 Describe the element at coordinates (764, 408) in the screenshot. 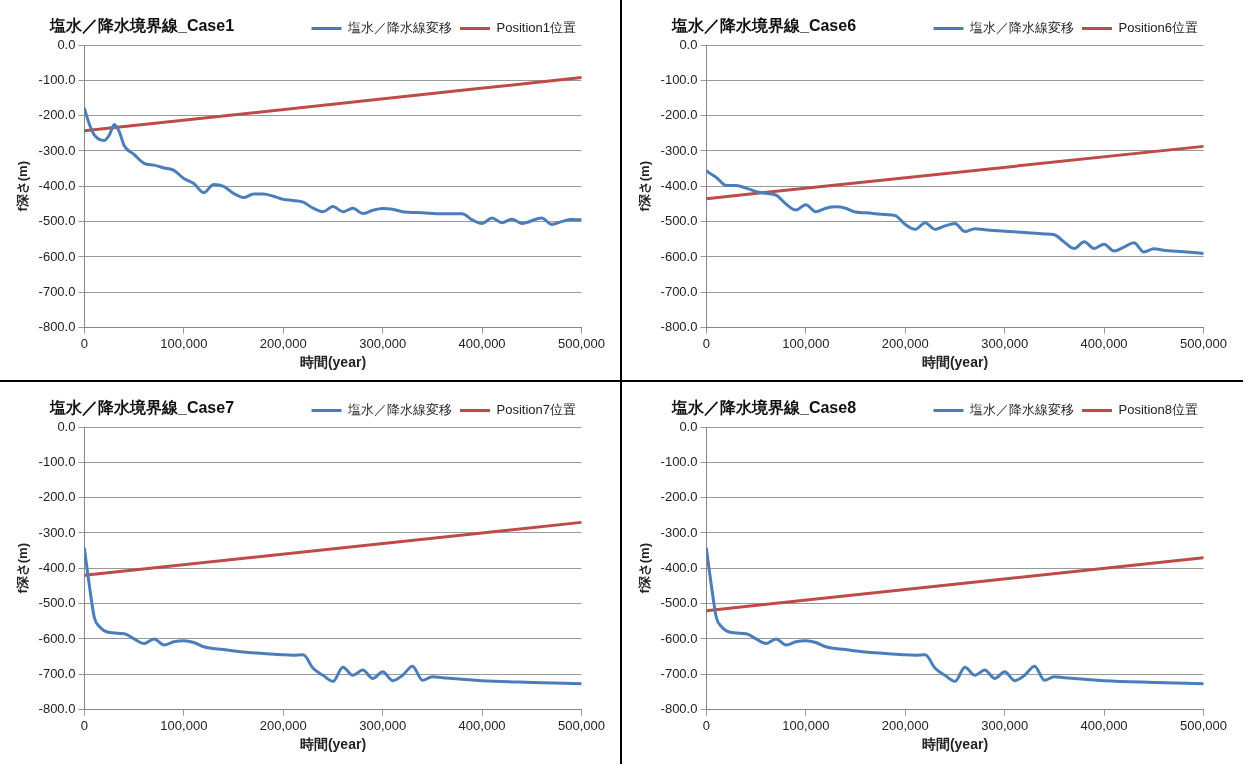

I see `chart-title: 塩水／降水境界線_Case8` at that location.